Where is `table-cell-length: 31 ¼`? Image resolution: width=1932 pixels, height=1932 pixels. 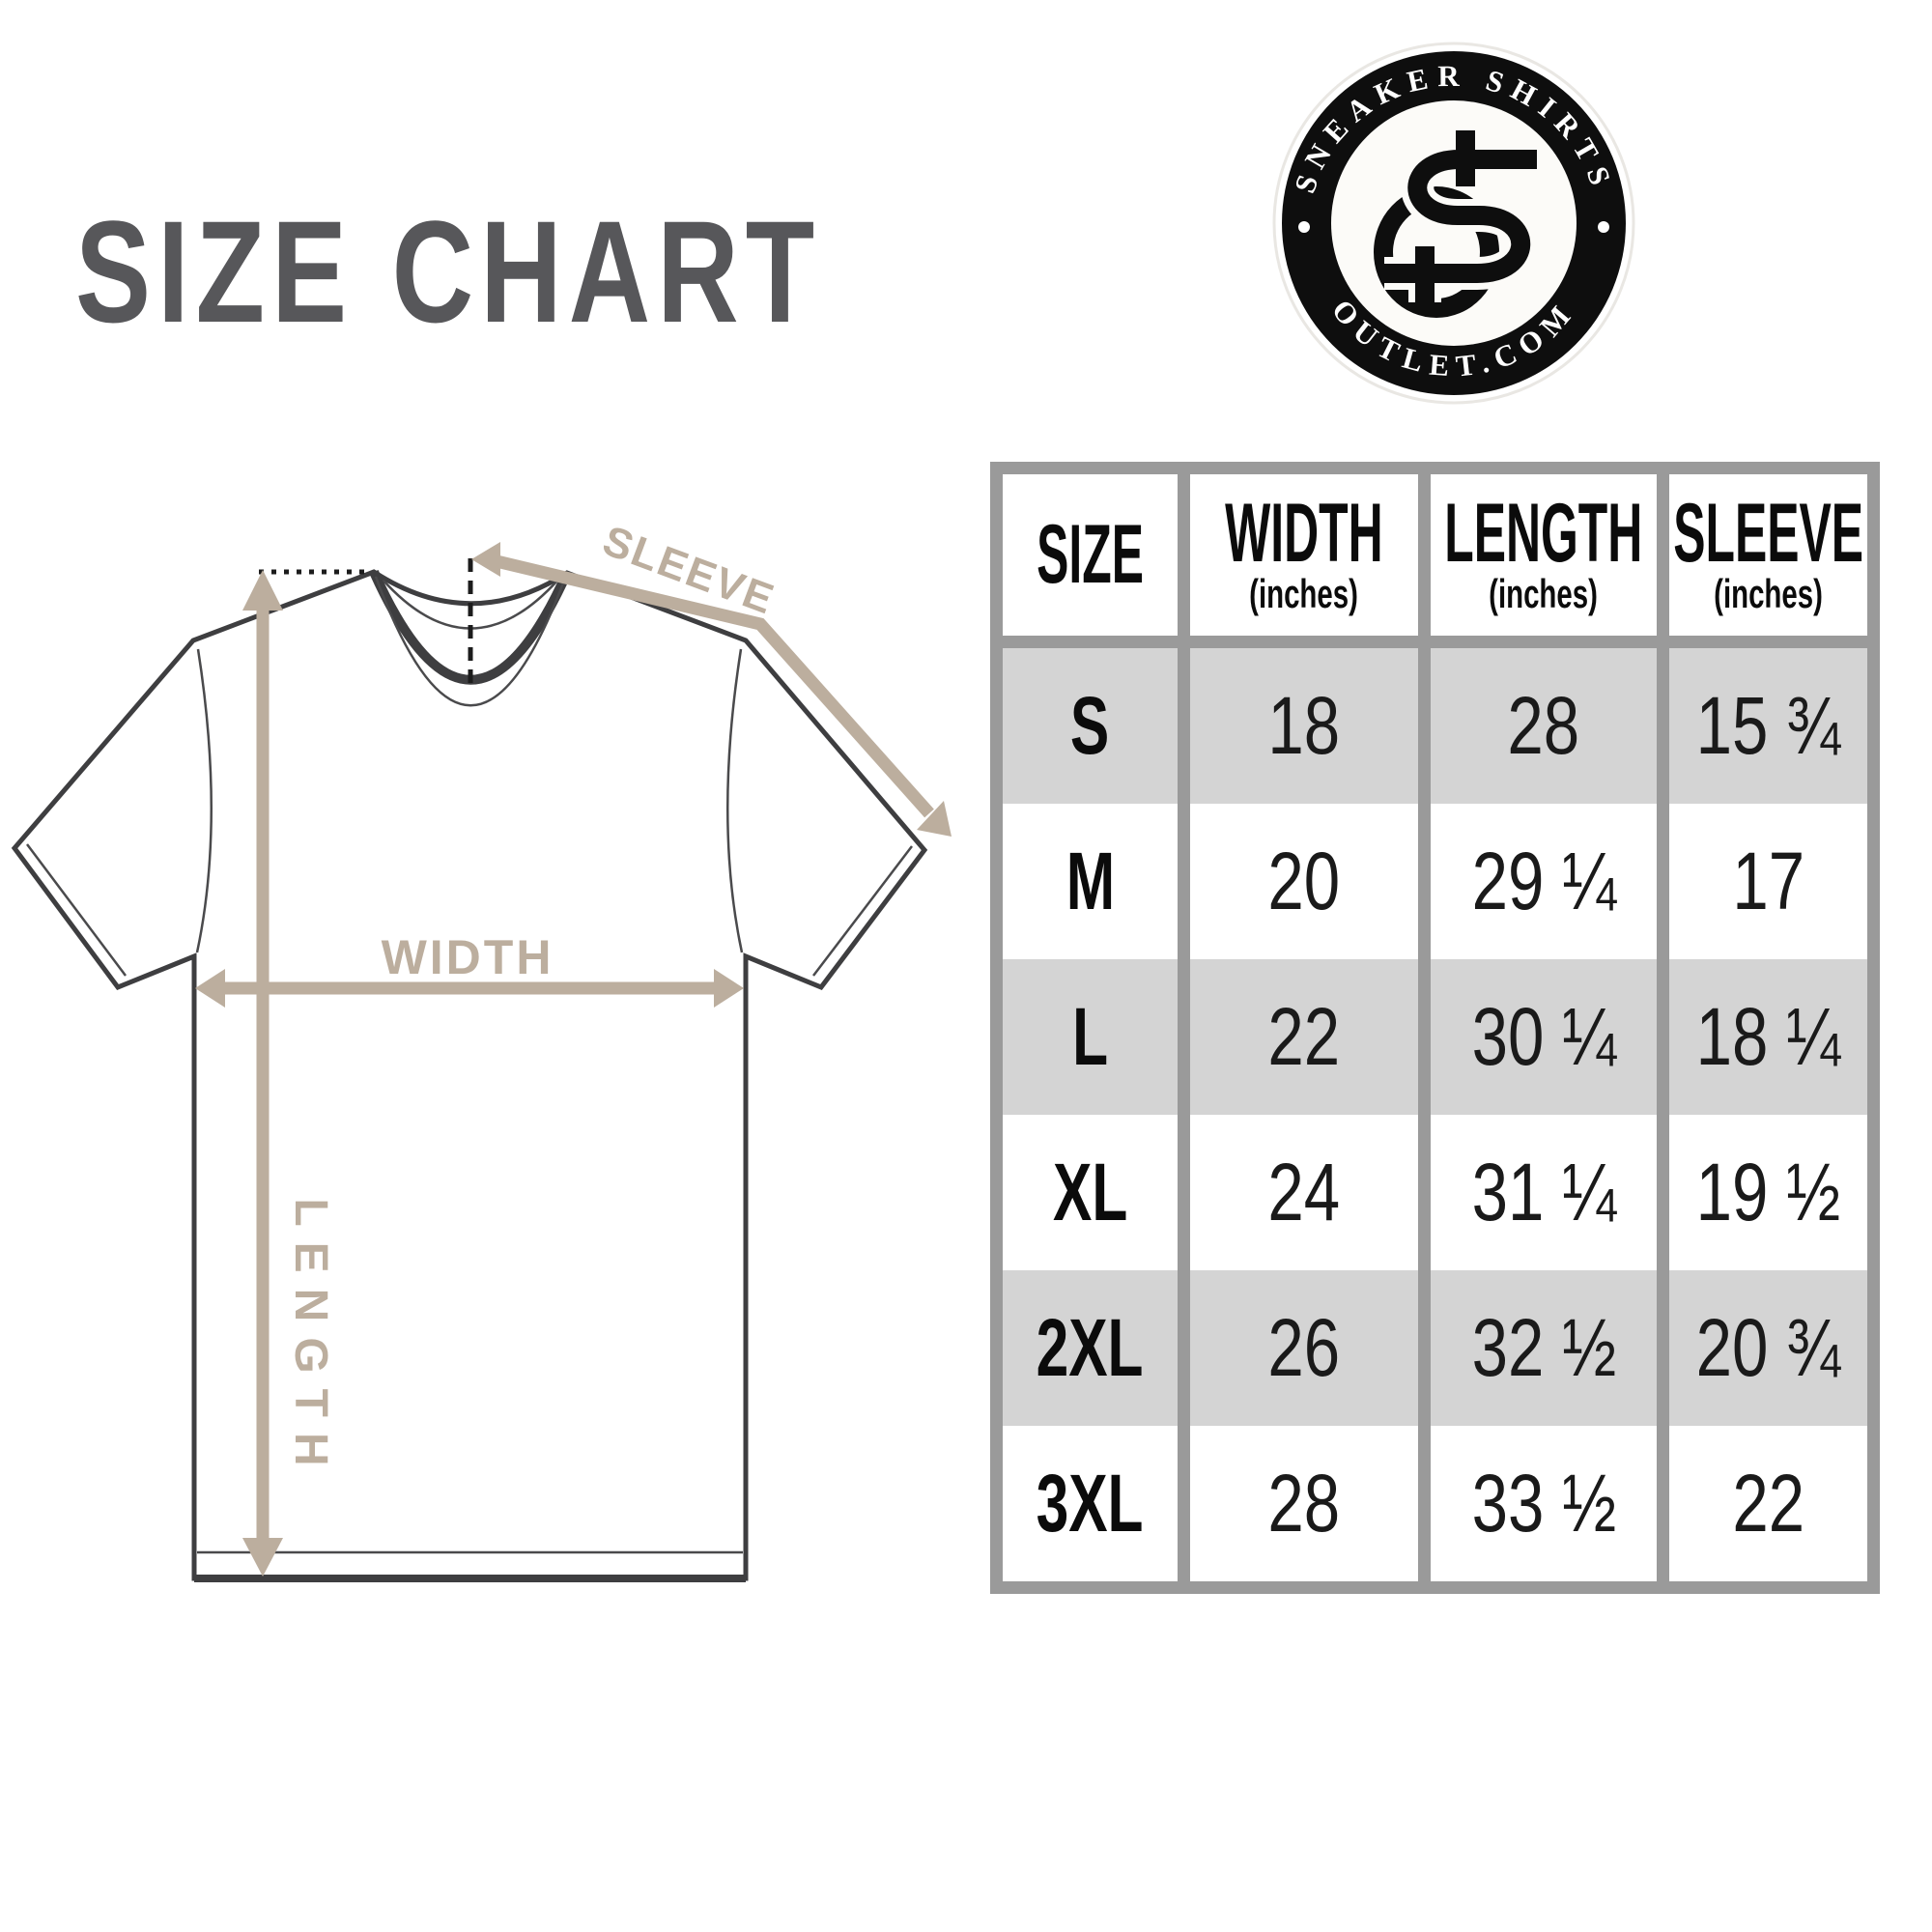 table-cell-length: 31 ¼ is located at coordinates (1544, 1192).